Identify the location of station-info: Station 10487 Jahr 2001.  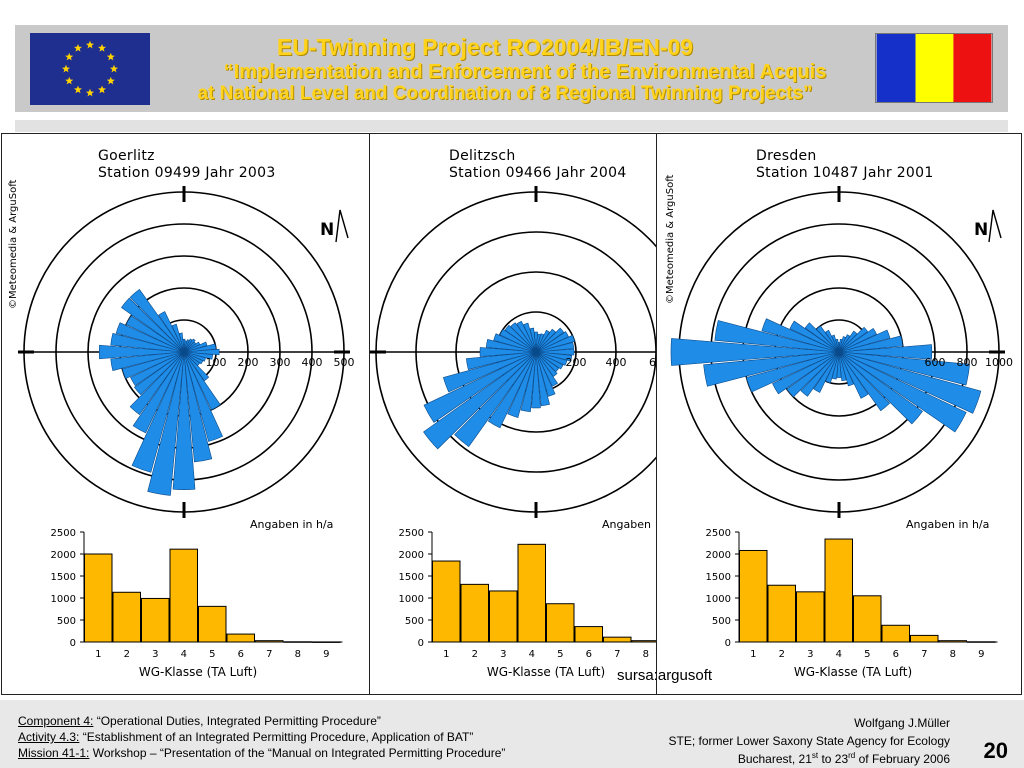
(845, 173).